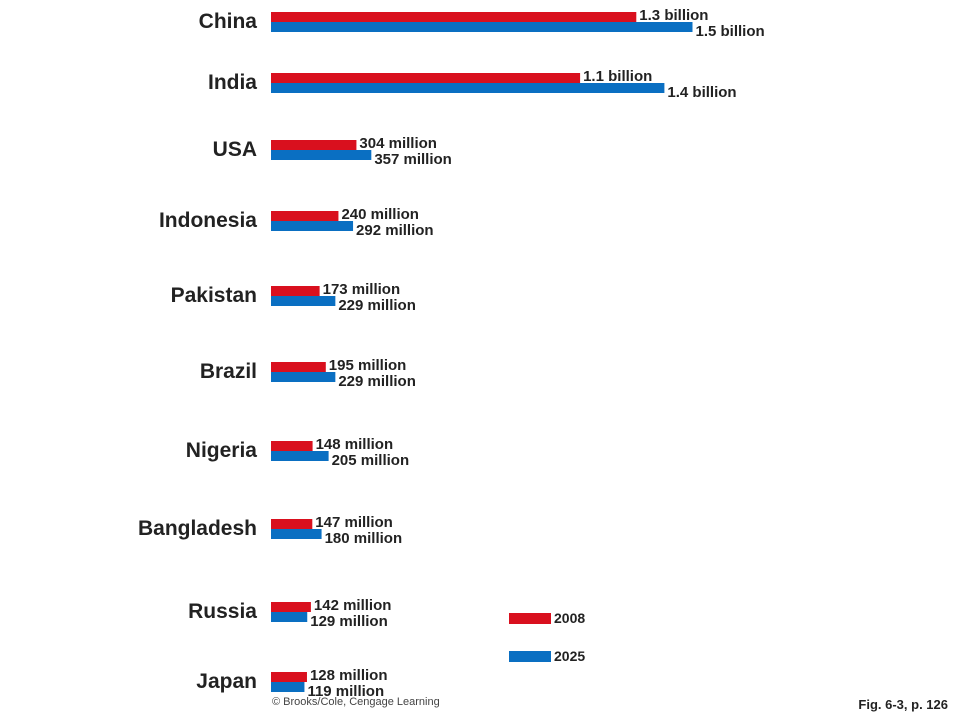 The height and width of the screenshot is (720, 960). What do you see at coordinates (353, 605) in the screenshot?
I see `value-label-russia-2008: 142 million` at bounding box center [353, 605].